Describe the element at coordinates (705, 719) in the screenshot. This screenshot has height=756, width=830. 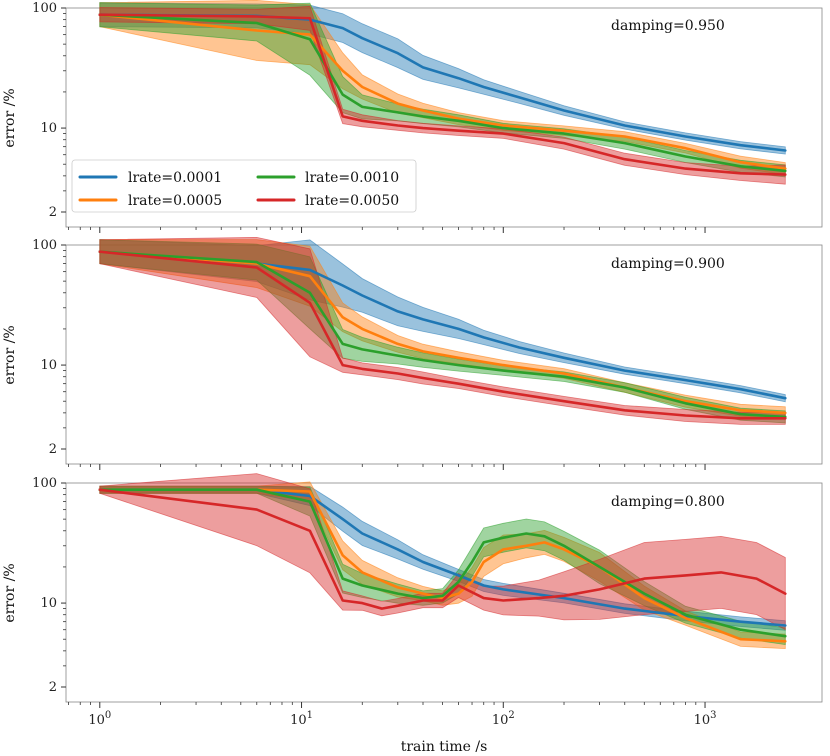
I see `x-tick-label-1000: 10³` at that location.